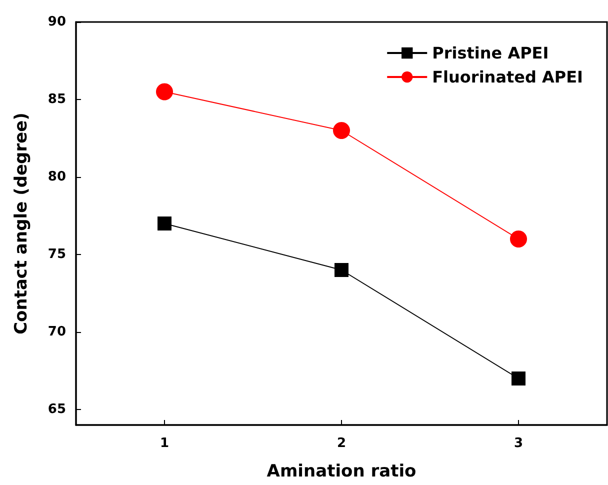  What do you see at coordinates (519, 443) in the screenshot?
I see `x-tick-label: 3` at bounding box center [519, 443].